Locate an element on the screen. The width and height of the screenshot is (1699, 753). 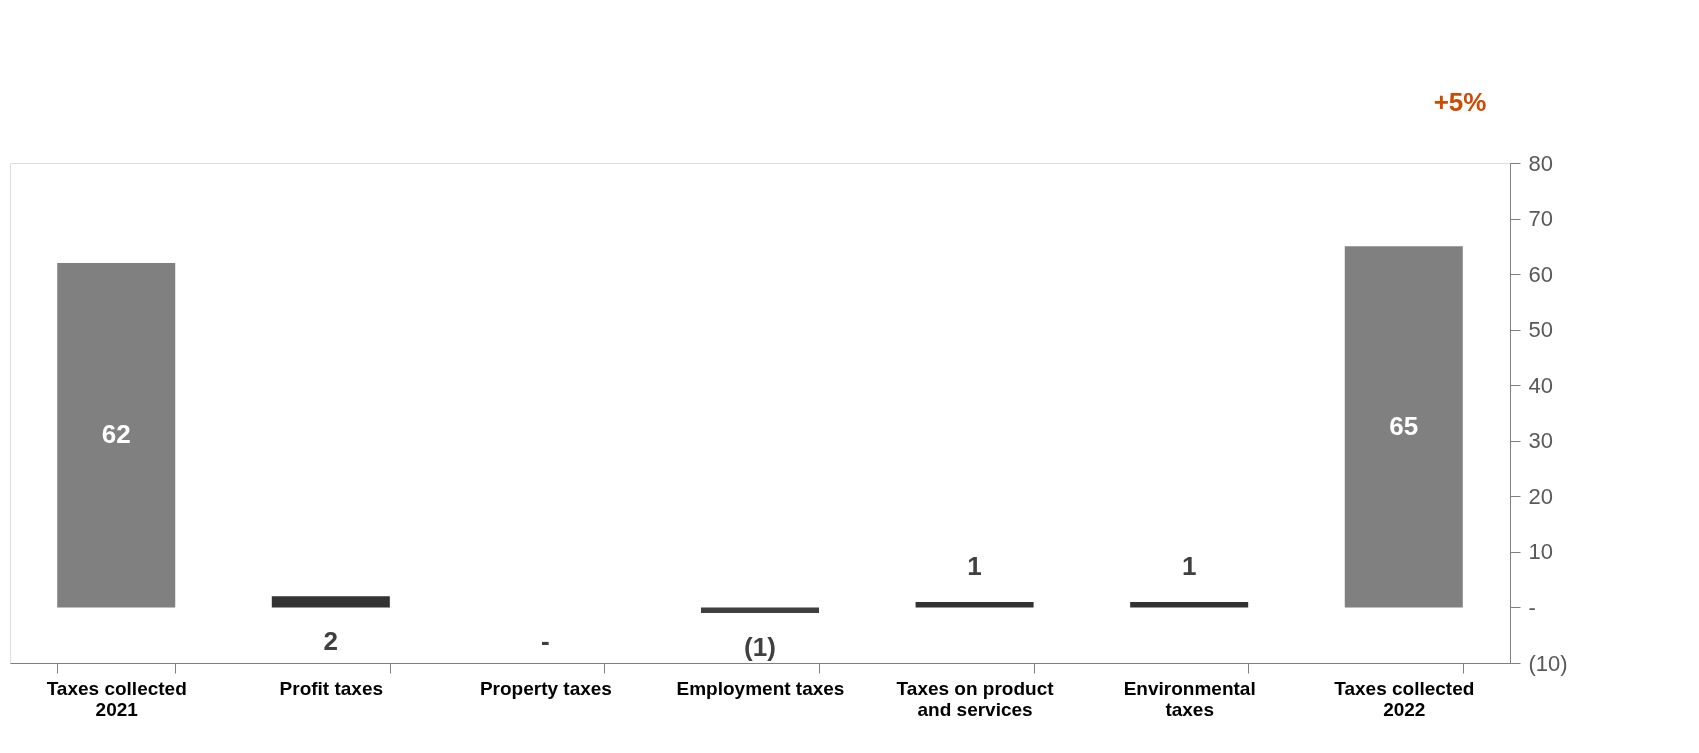
data-label: 62 is located at coordinates (116, 434).